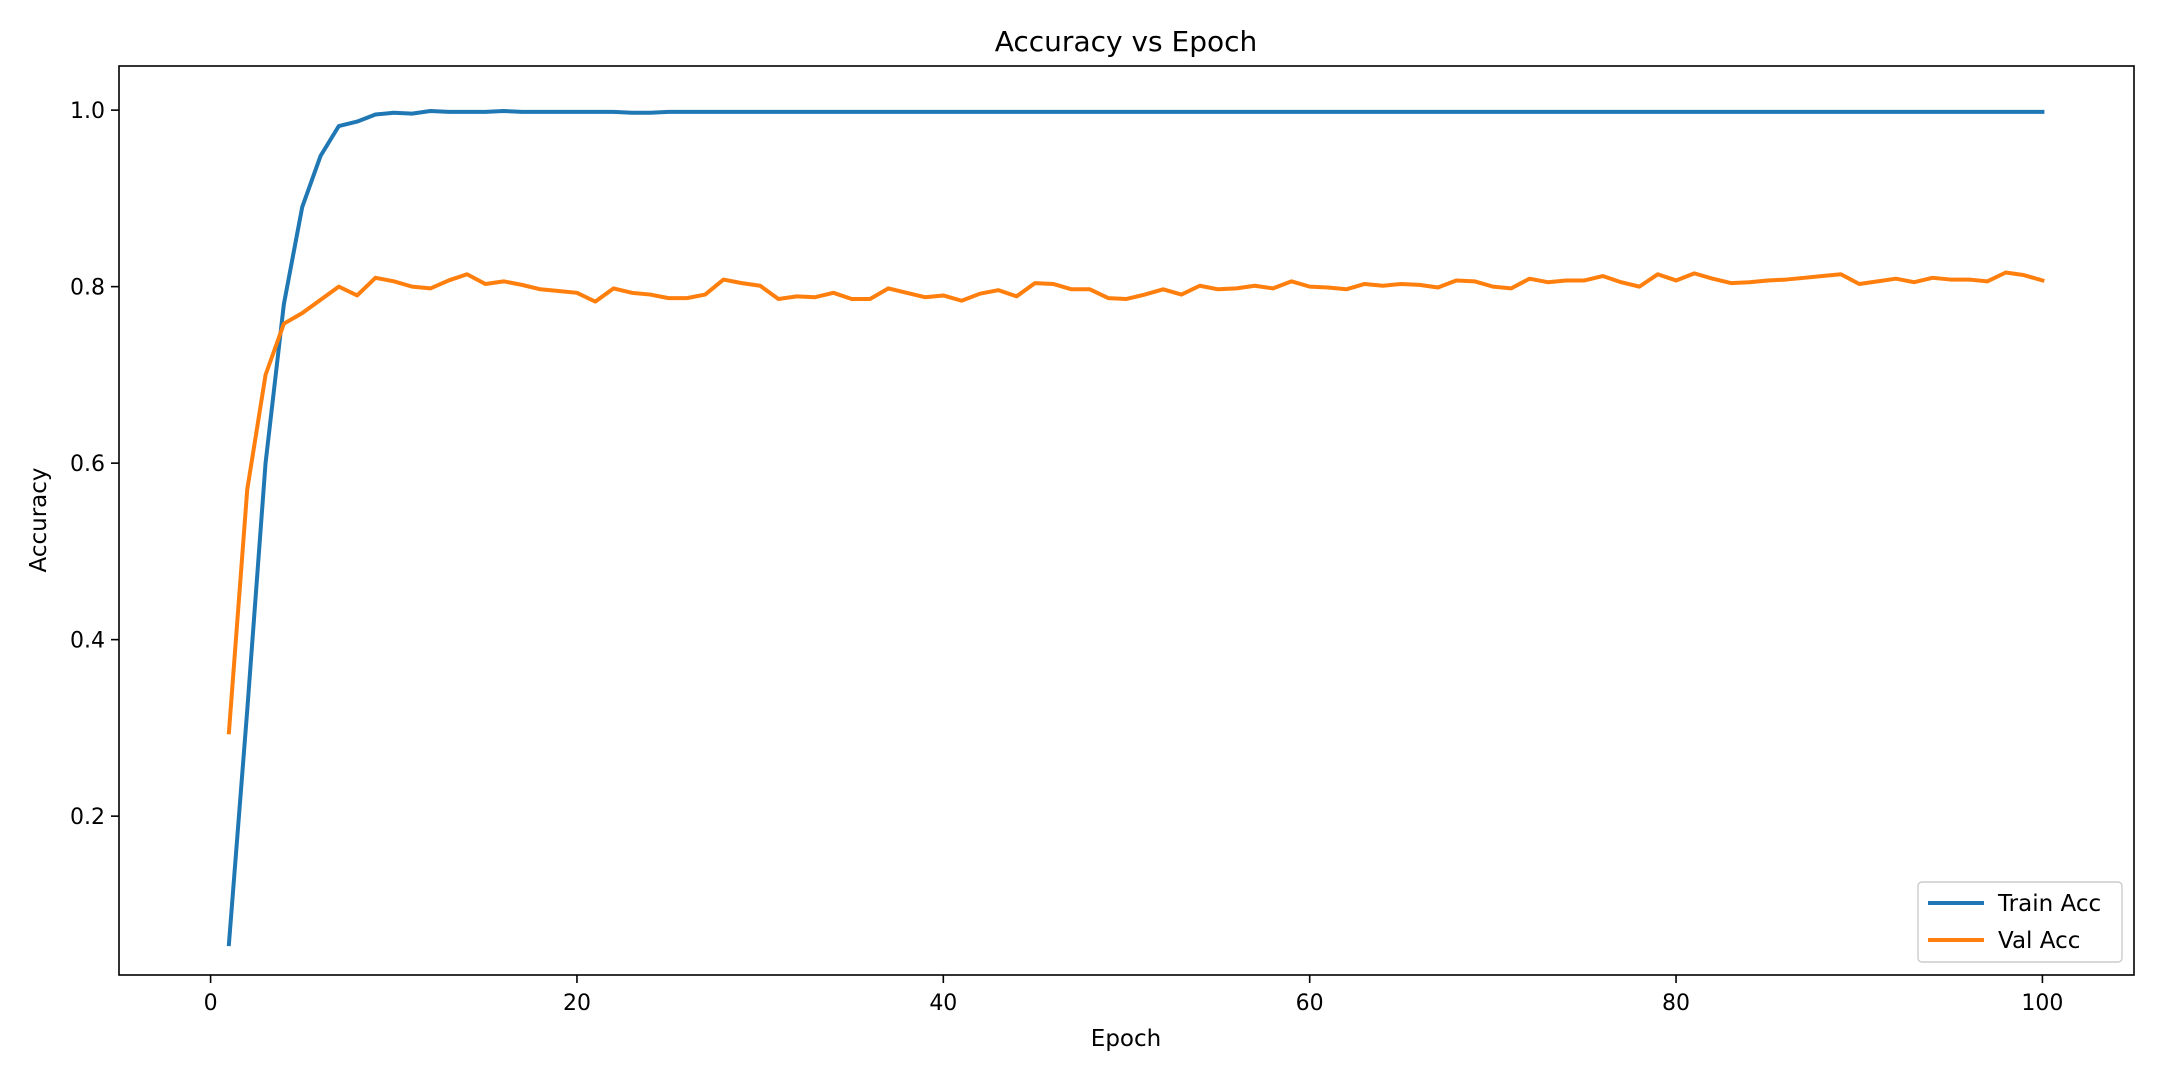  Describe the element at coordinates (87, 288) in the screenshot. I see `y-tick-label: 0.8` at that location.